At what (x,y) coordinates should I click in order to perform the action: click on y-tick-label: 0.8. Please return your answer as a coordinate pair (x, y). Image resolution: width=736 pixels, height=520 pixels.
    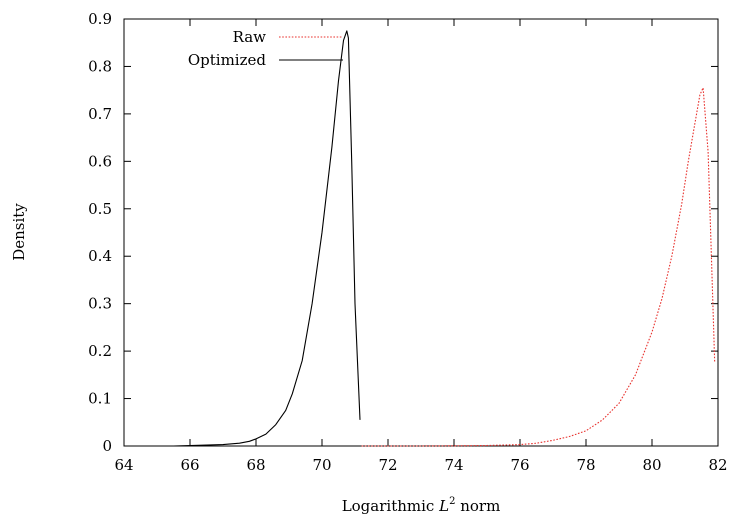
    Looking at the image, I should click on (100, 66).